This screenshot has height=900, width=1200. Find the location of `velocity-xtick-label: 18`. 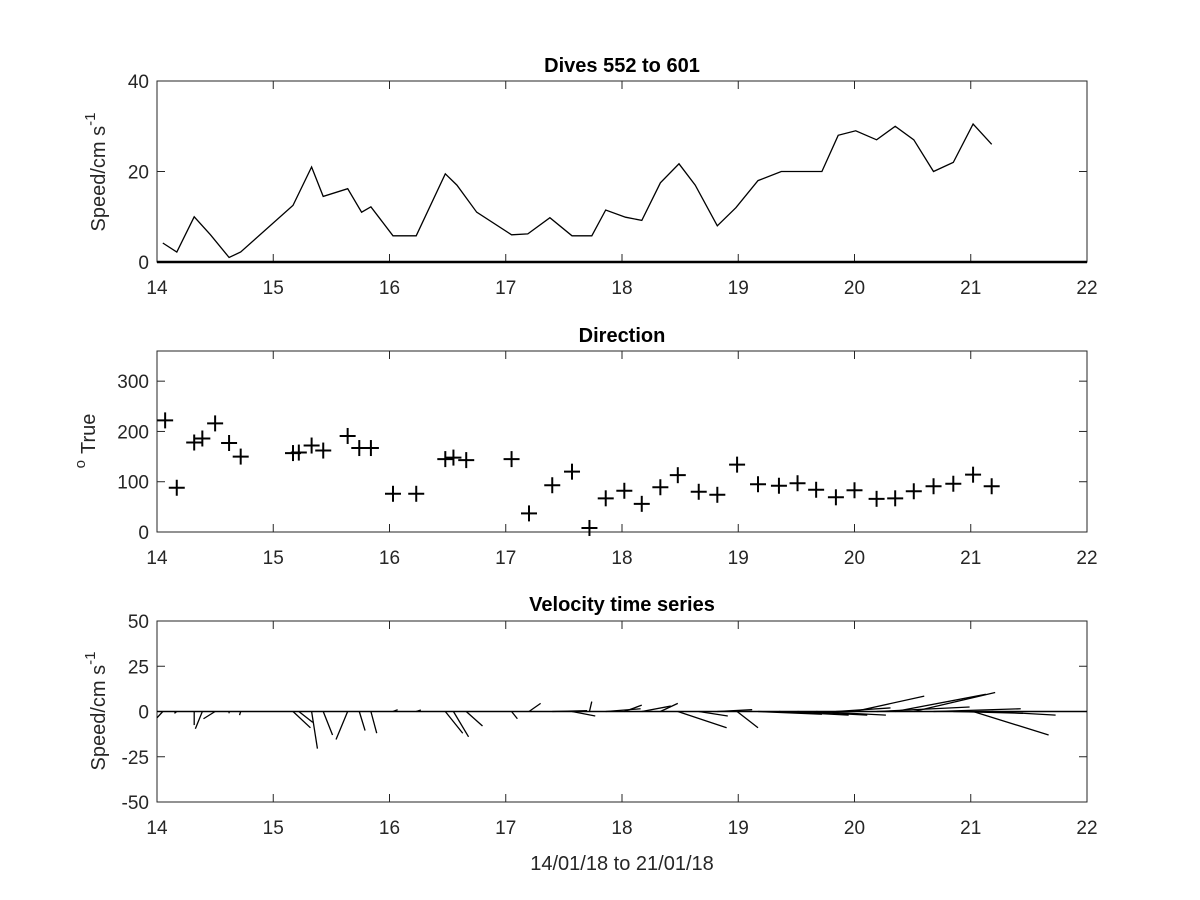

velocity-xtick-label: 18 is located at coordinates (621, 828).